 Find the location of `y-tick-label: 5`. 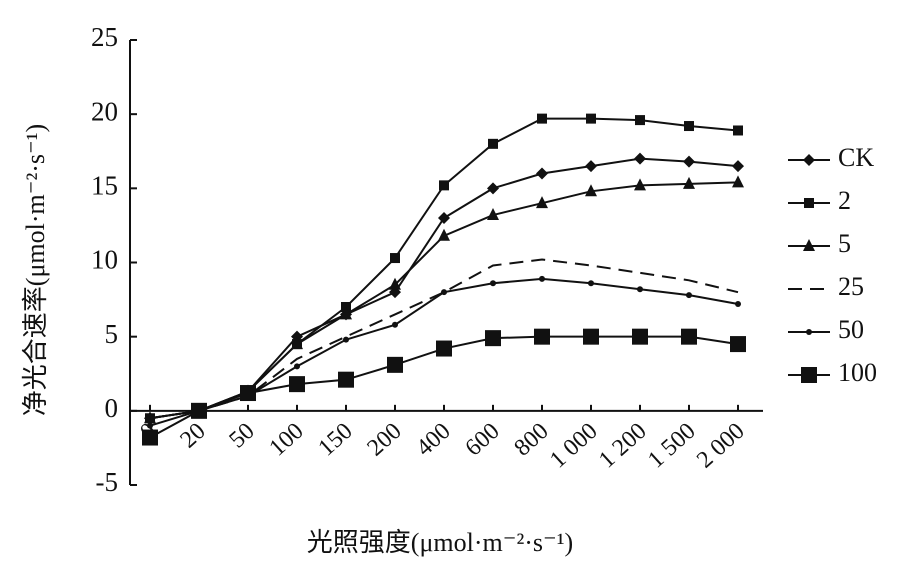

y-tick-label: 5 is located at coordinates (112, 334).